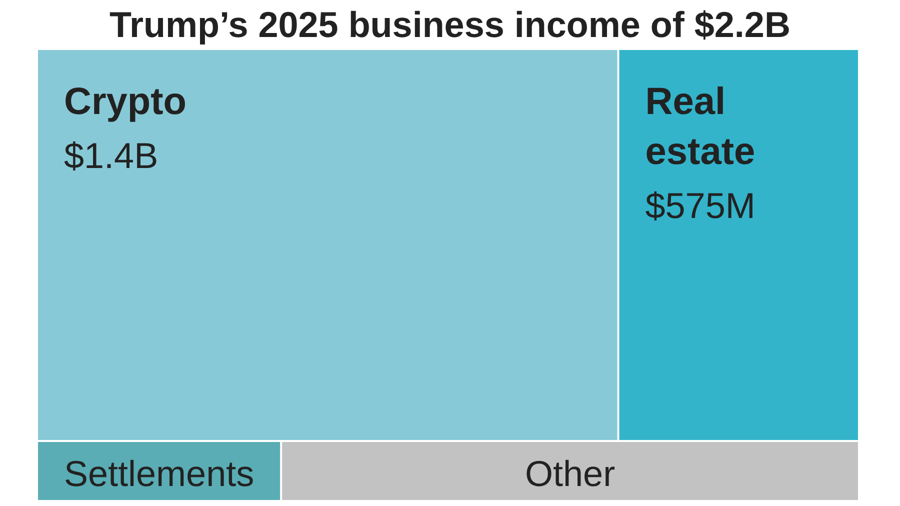 The image size is (900, 506). Describe the element at coordinates (700, 205) in the screenshot. I see `data-label: $575M` at that location.